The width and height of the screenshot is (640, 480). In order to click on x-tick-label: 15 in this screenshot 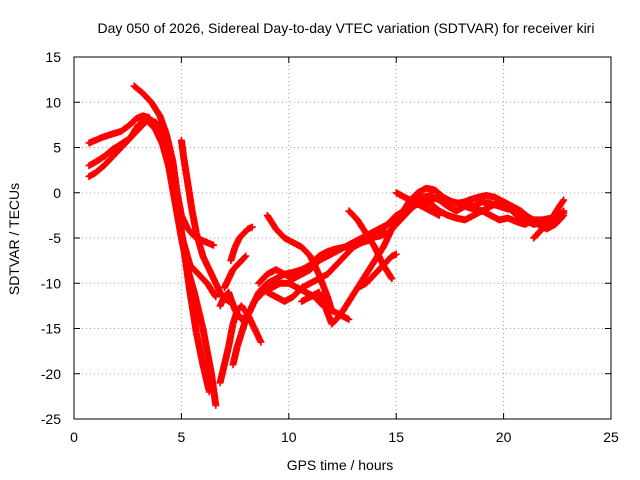, I will do `click(396, 437)`.